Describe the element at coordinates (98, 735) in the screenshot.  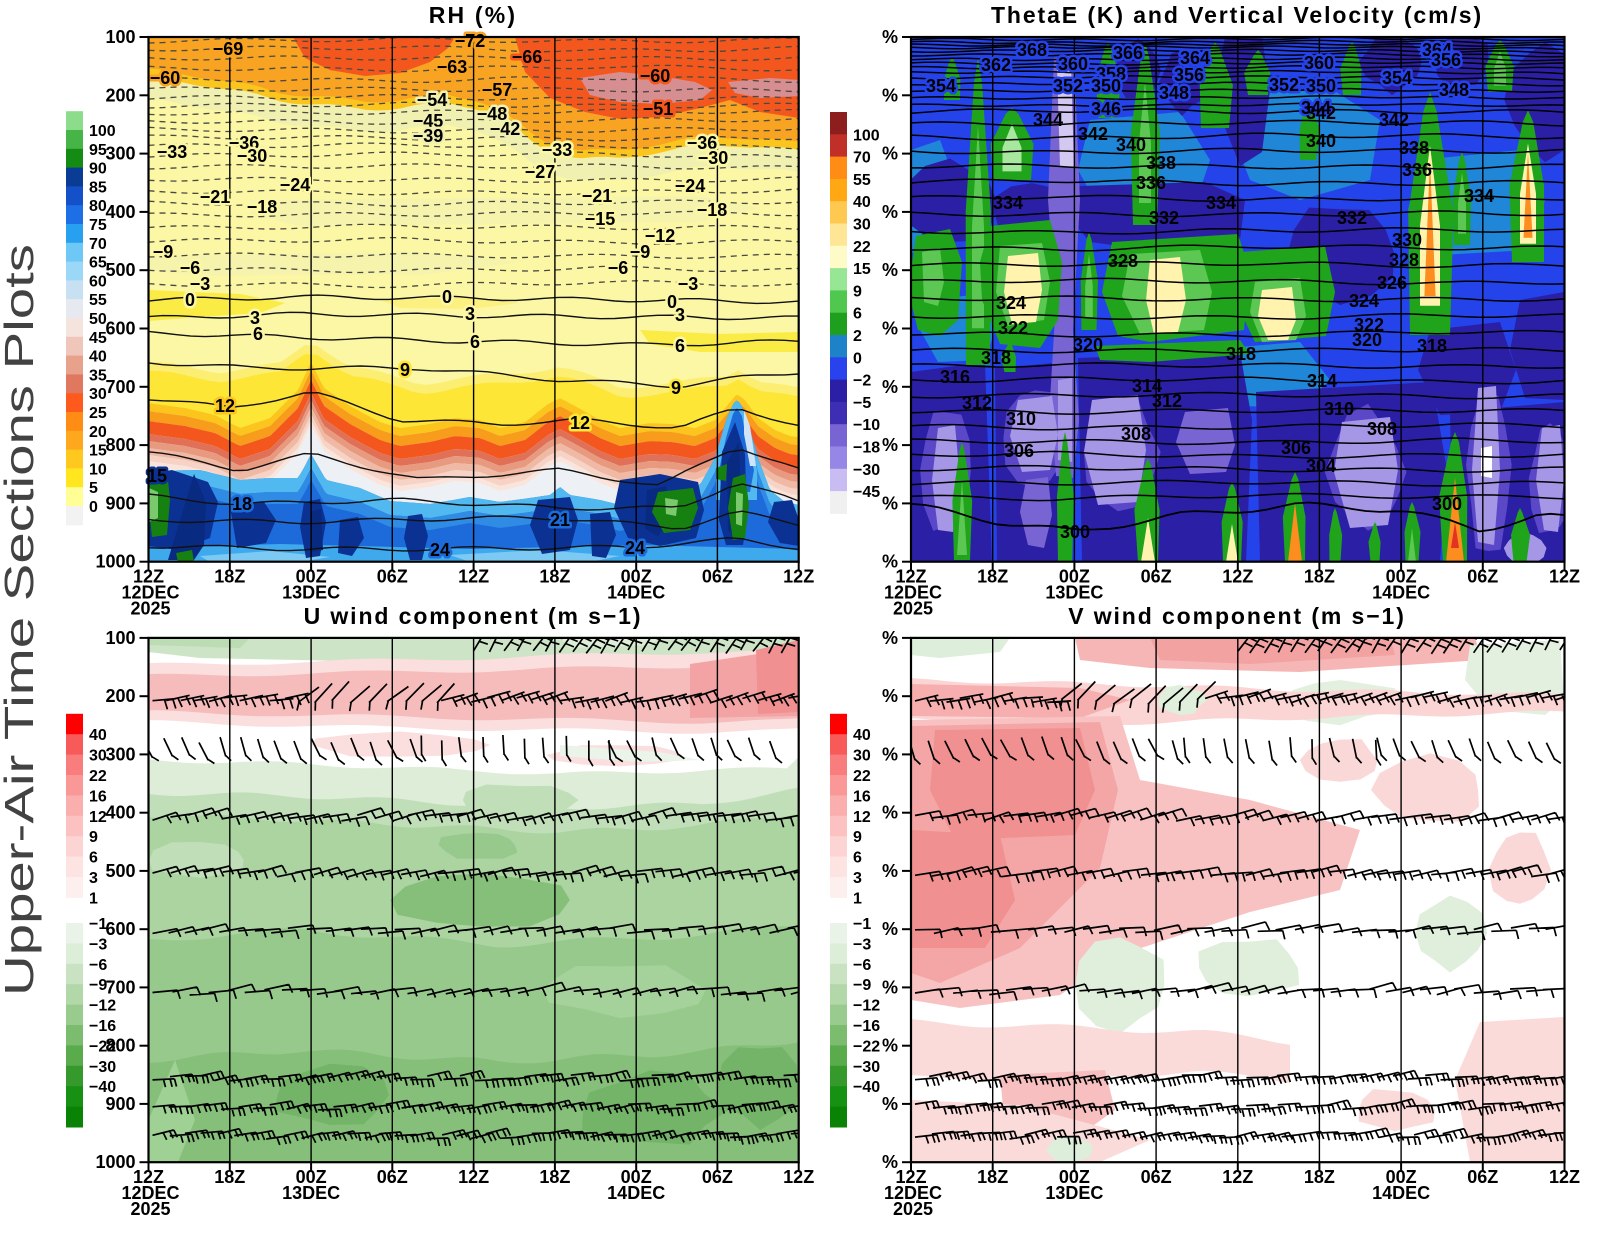
I see `svg-text: 40` at that location.